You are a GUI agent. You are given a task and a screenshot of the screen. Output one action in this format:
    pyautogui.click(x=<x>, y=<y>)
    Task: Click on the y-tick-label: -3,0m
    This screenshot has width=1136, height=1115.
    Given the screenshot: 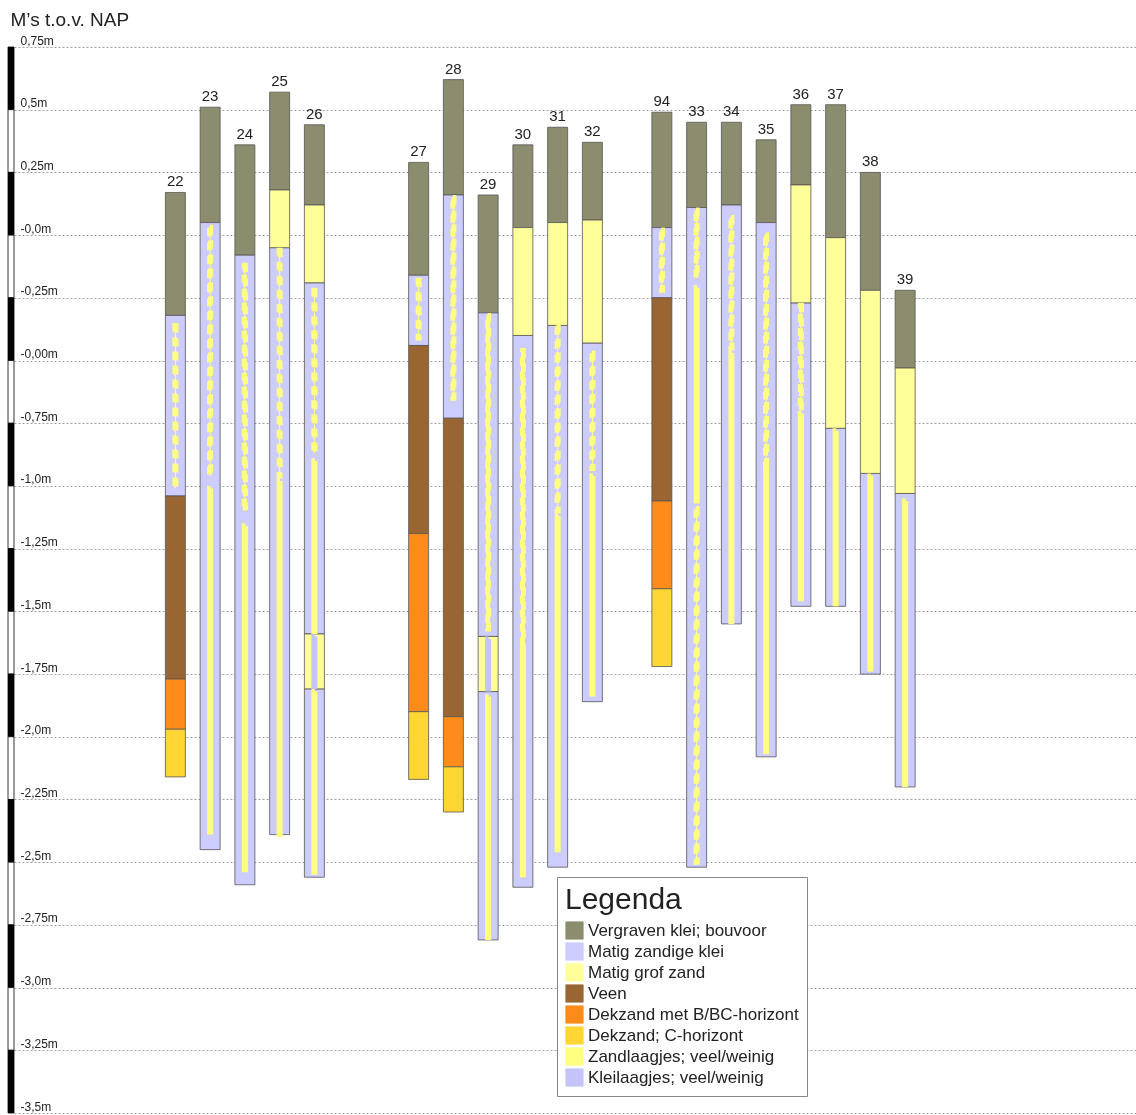 What is the action you would take?
    pyautogui.click(x=36, y=981)
    